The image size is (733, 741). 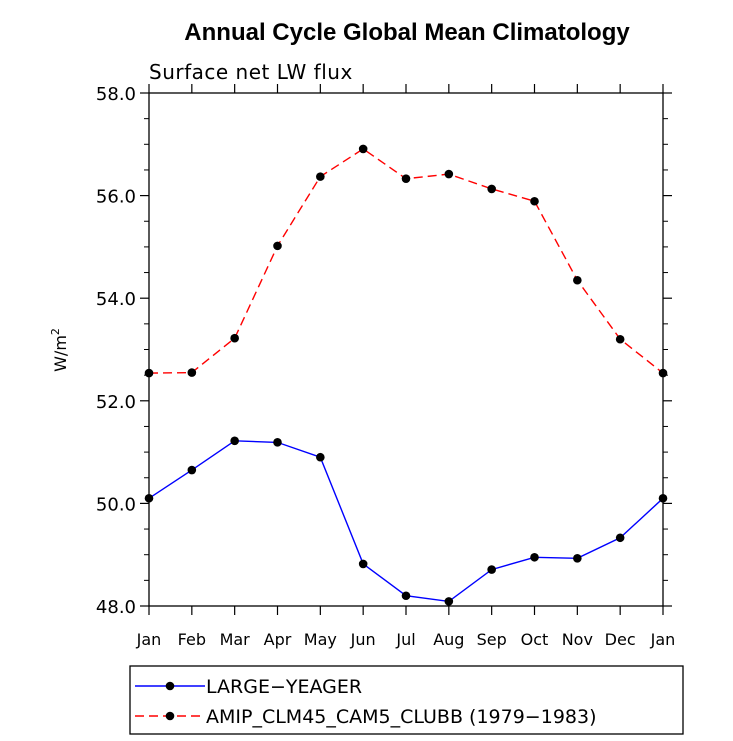 What do you see at coordinates (405, 639) in the screenshot?
I see `x-tick-label: Jul` at bounding box center [405, 639].